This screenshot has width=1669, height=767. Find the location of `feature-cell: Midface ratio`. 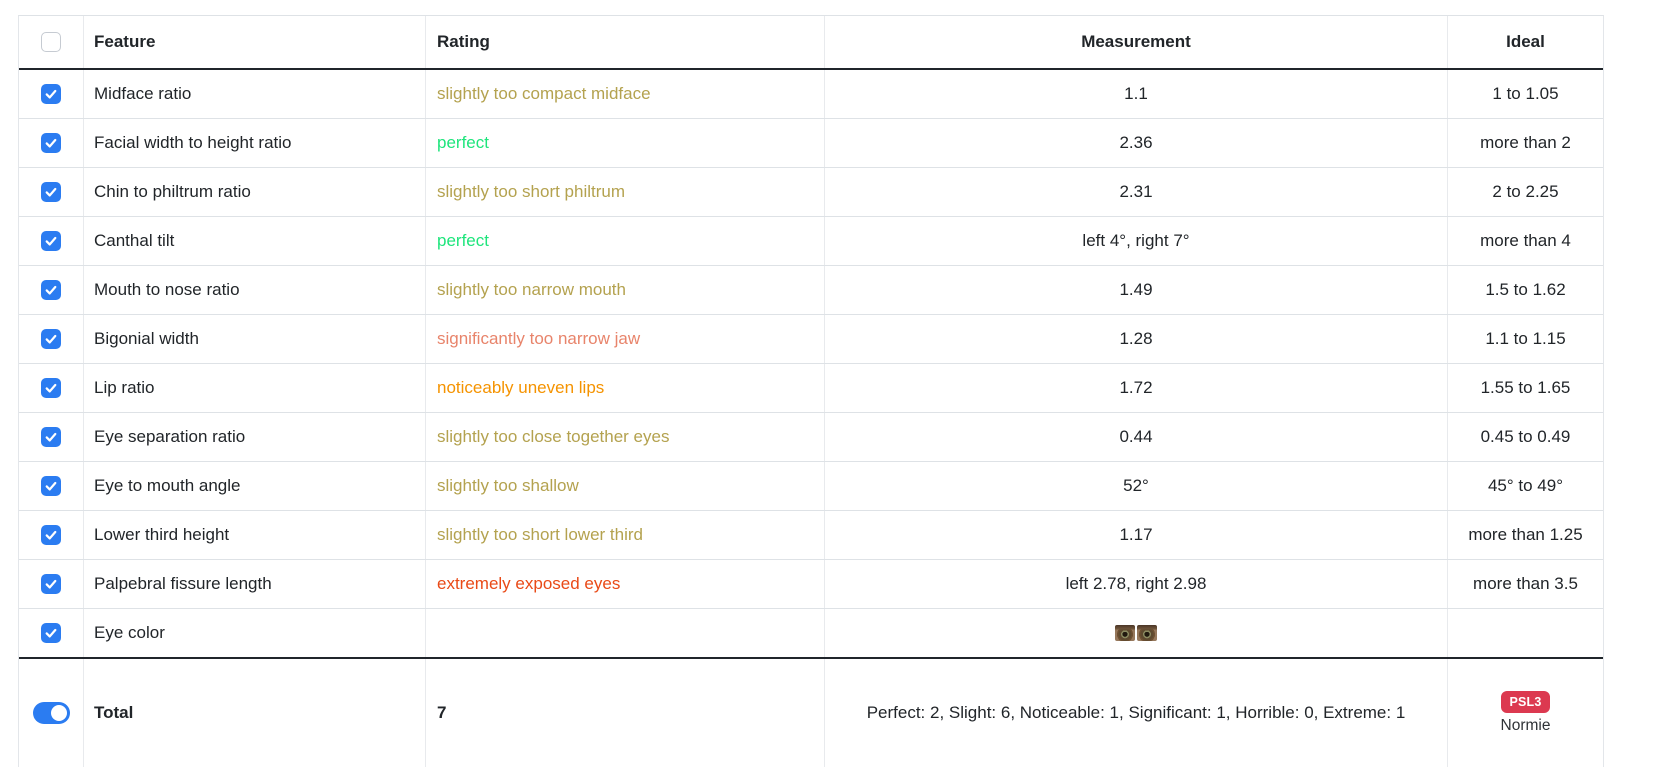

feature-cell: Midface ratio is located at coordinates (255, 94).